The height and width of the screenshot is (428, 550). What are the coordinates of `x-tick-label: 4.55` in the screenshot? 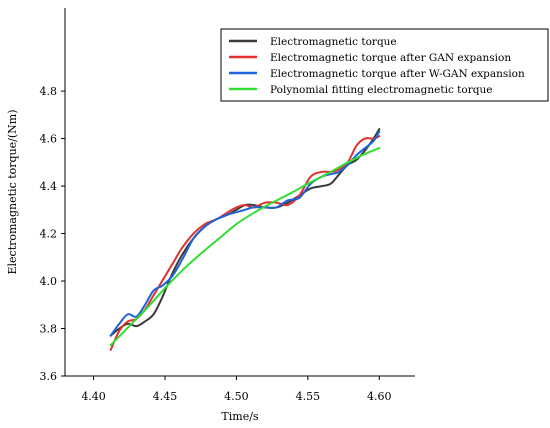 It's located at (308, 396).